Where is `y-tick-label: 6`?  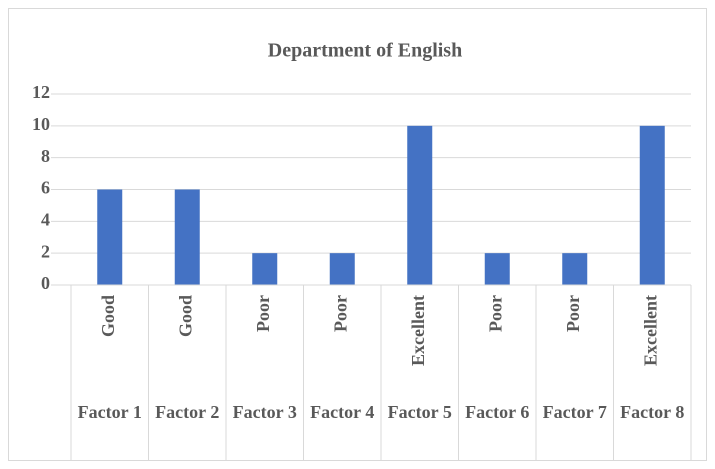 y-tick-label: 6 is located at coordinates (45, 188).